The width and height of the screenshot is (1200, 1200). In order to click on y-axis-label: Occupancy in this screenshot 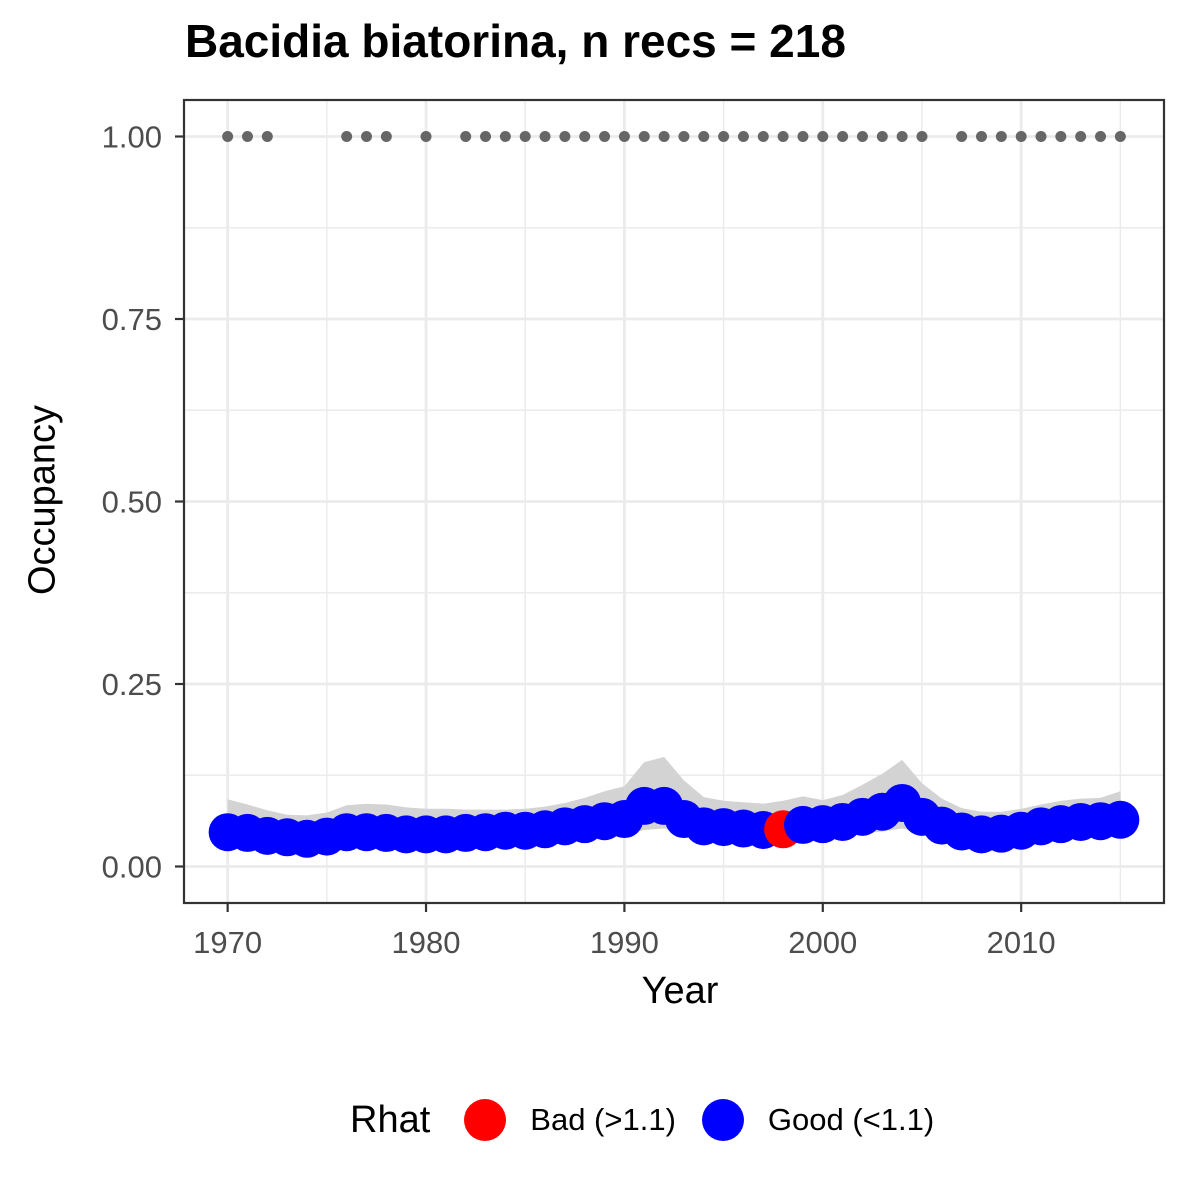, I will do `click(42, 500)`.